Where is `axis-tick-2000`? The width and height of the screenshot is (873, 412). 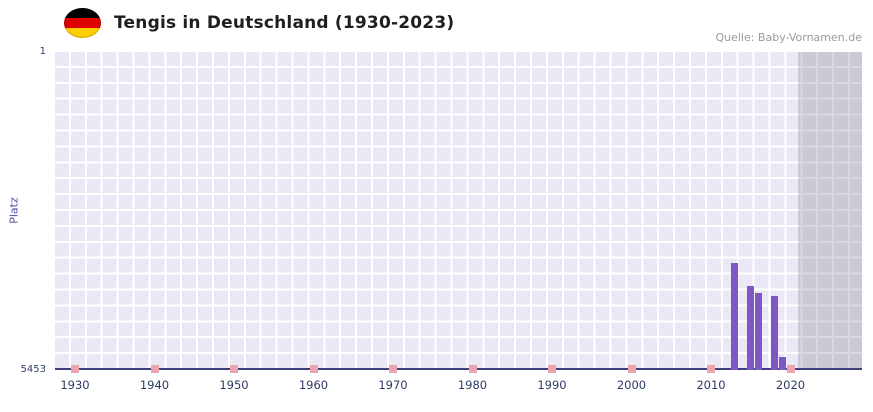 axis-tick-2000 is located at coordinates (631, 369).